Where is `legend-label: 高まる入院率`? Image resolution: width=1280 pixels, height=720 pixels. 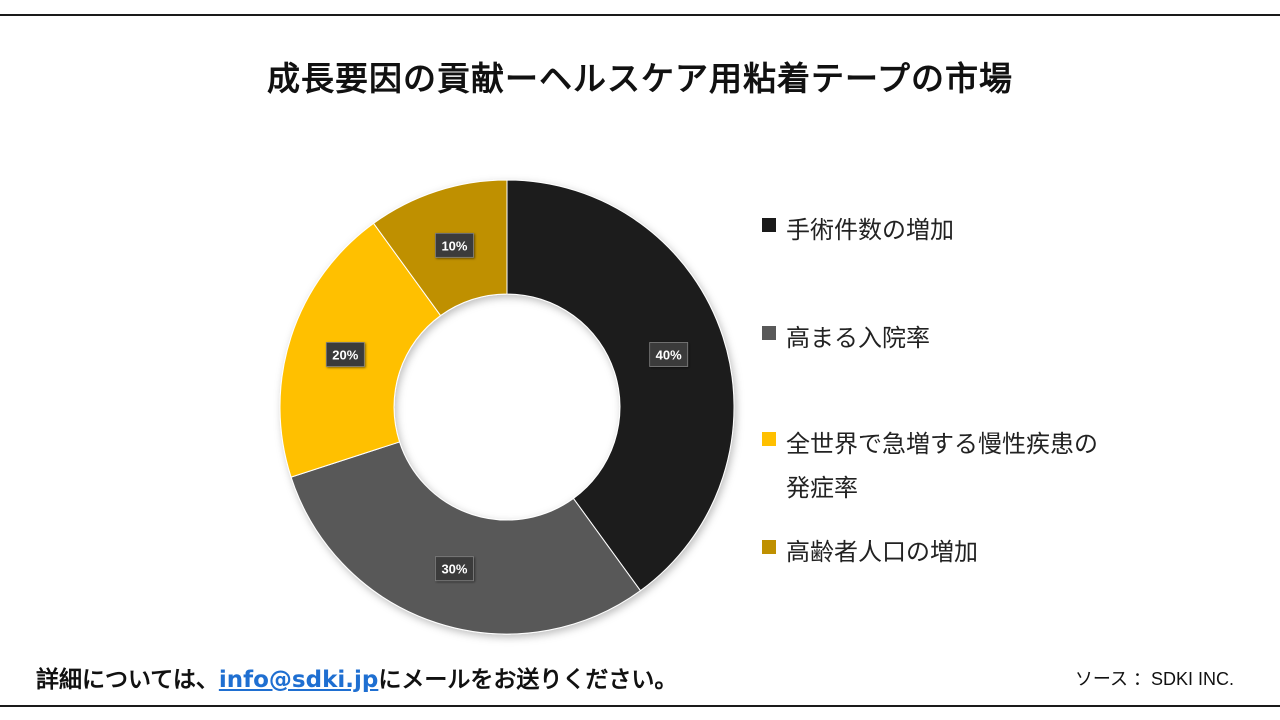 legend-label: 高まる入院率 is located at coordinates (858, 338).